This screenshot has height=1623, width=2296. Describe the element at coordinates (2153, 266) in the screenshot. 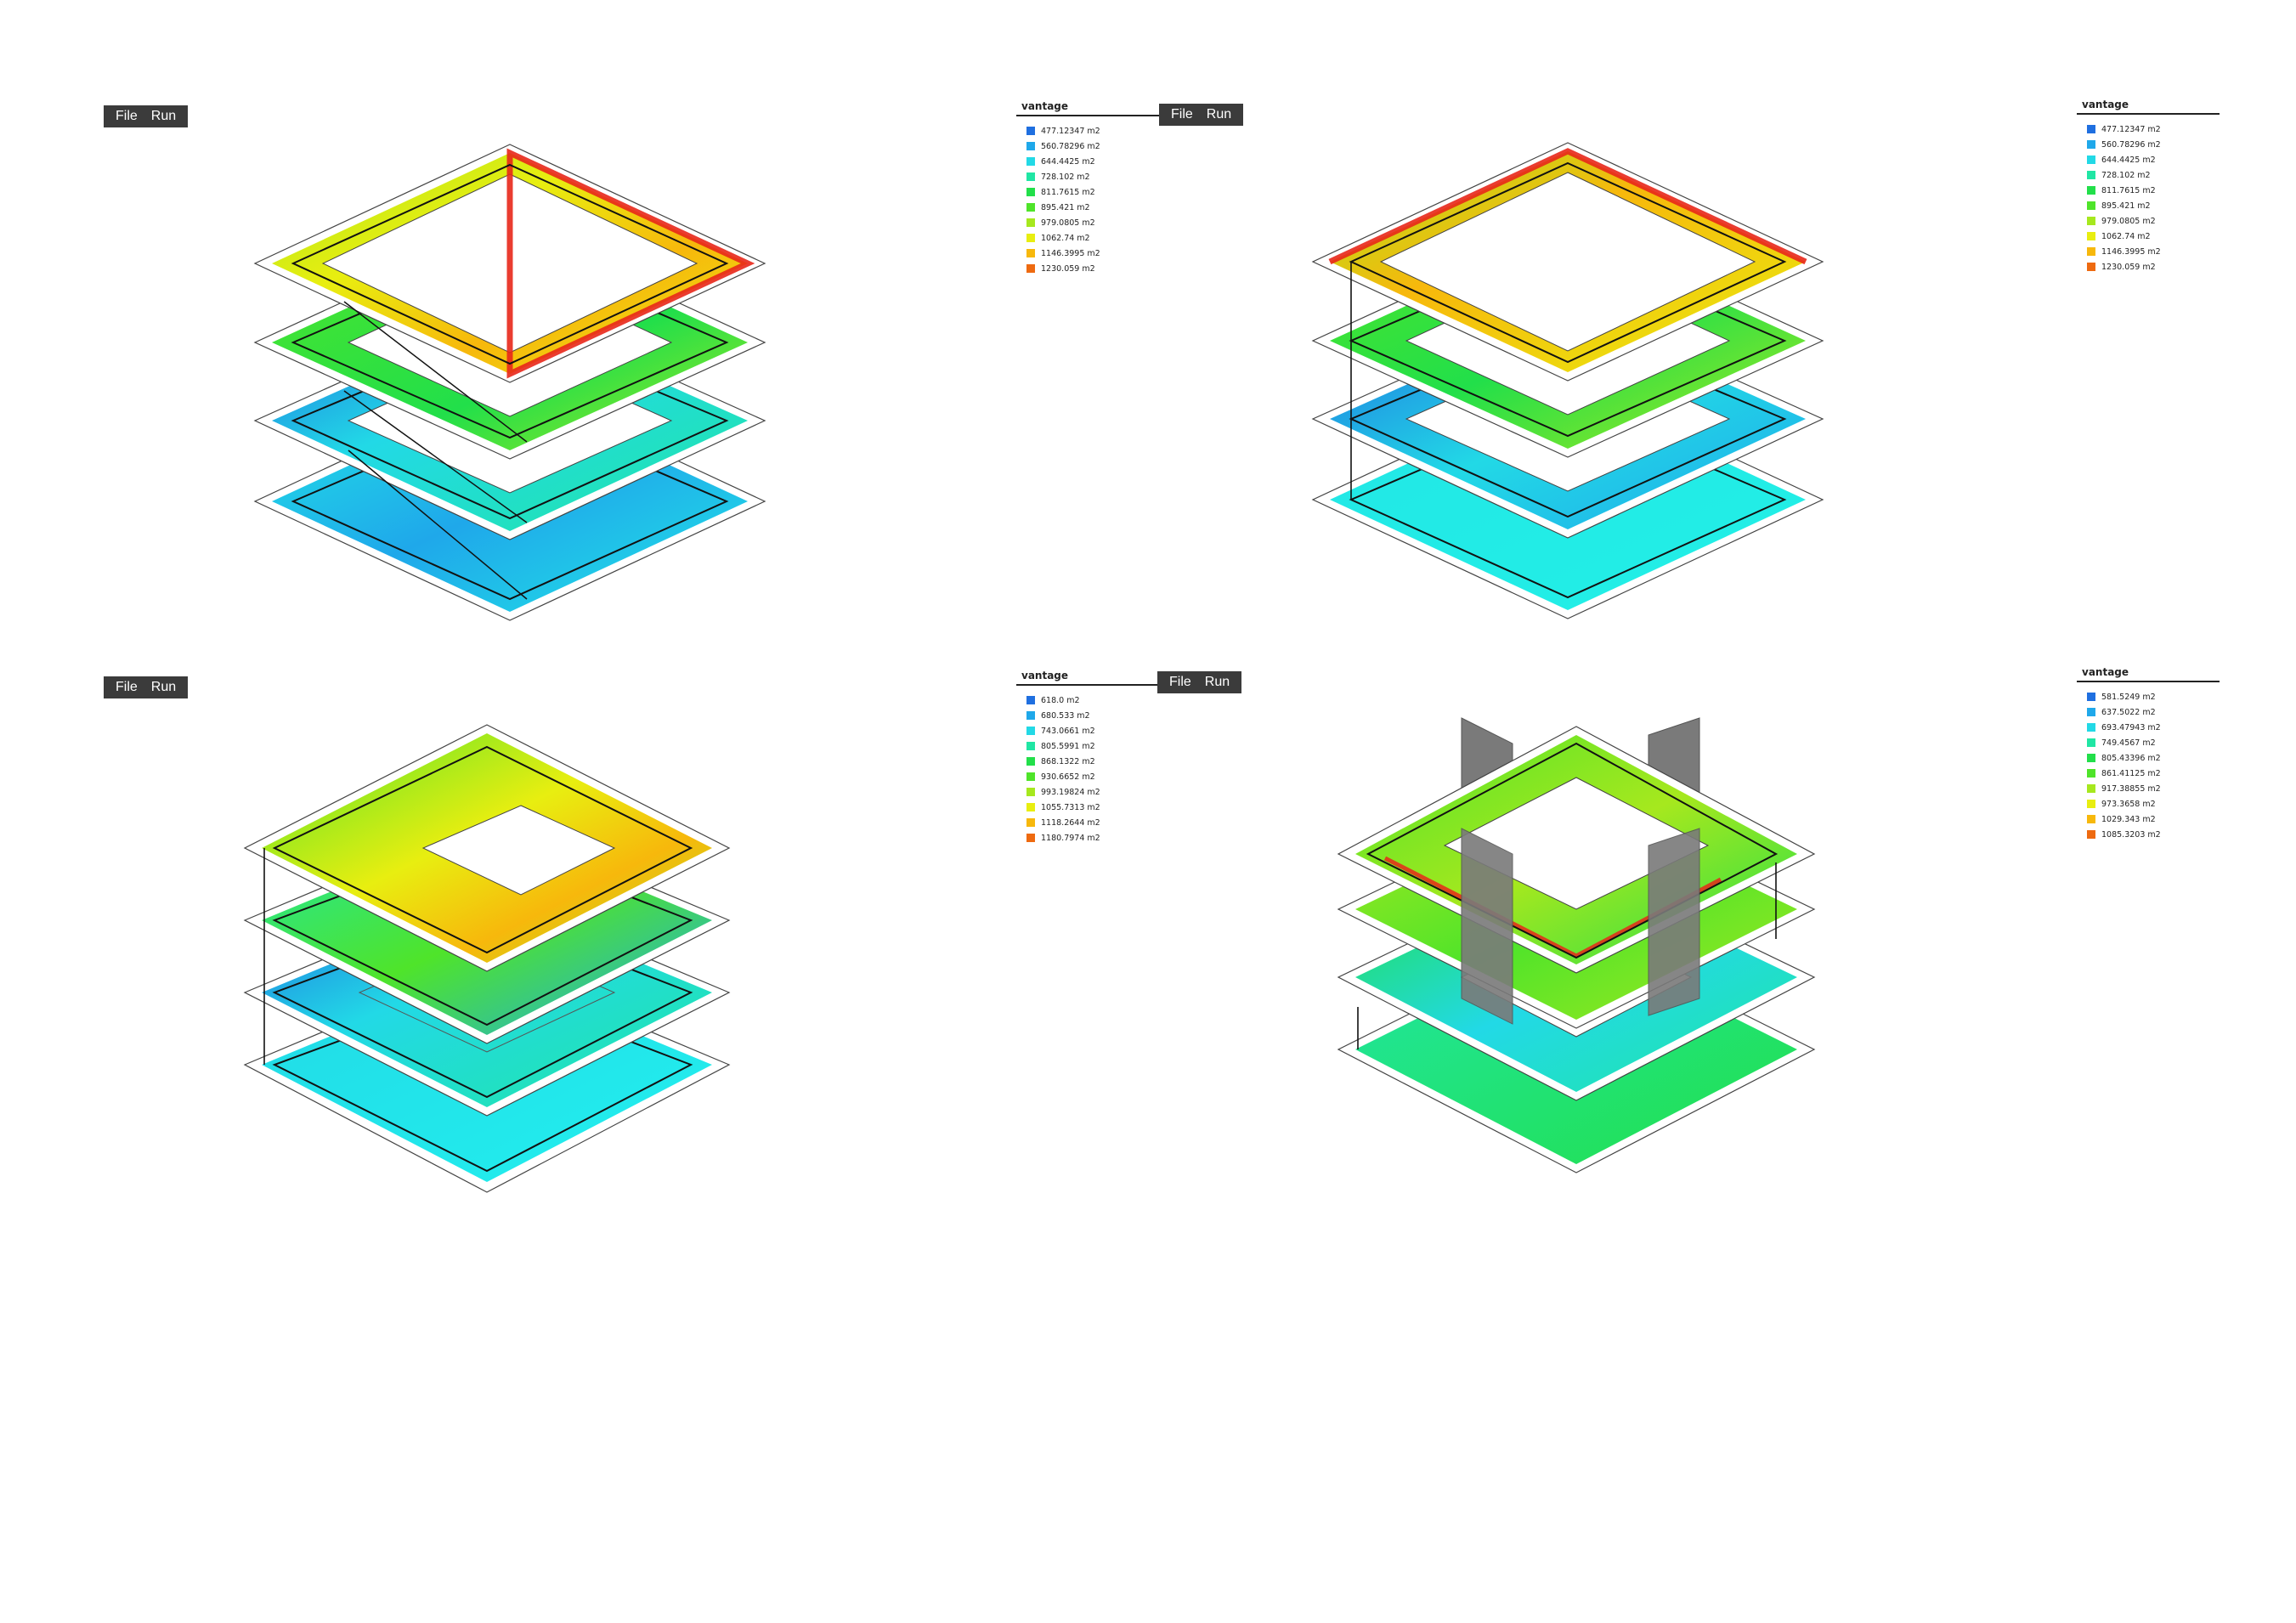

I see `legend-item: 1230.059 m2` at that location.